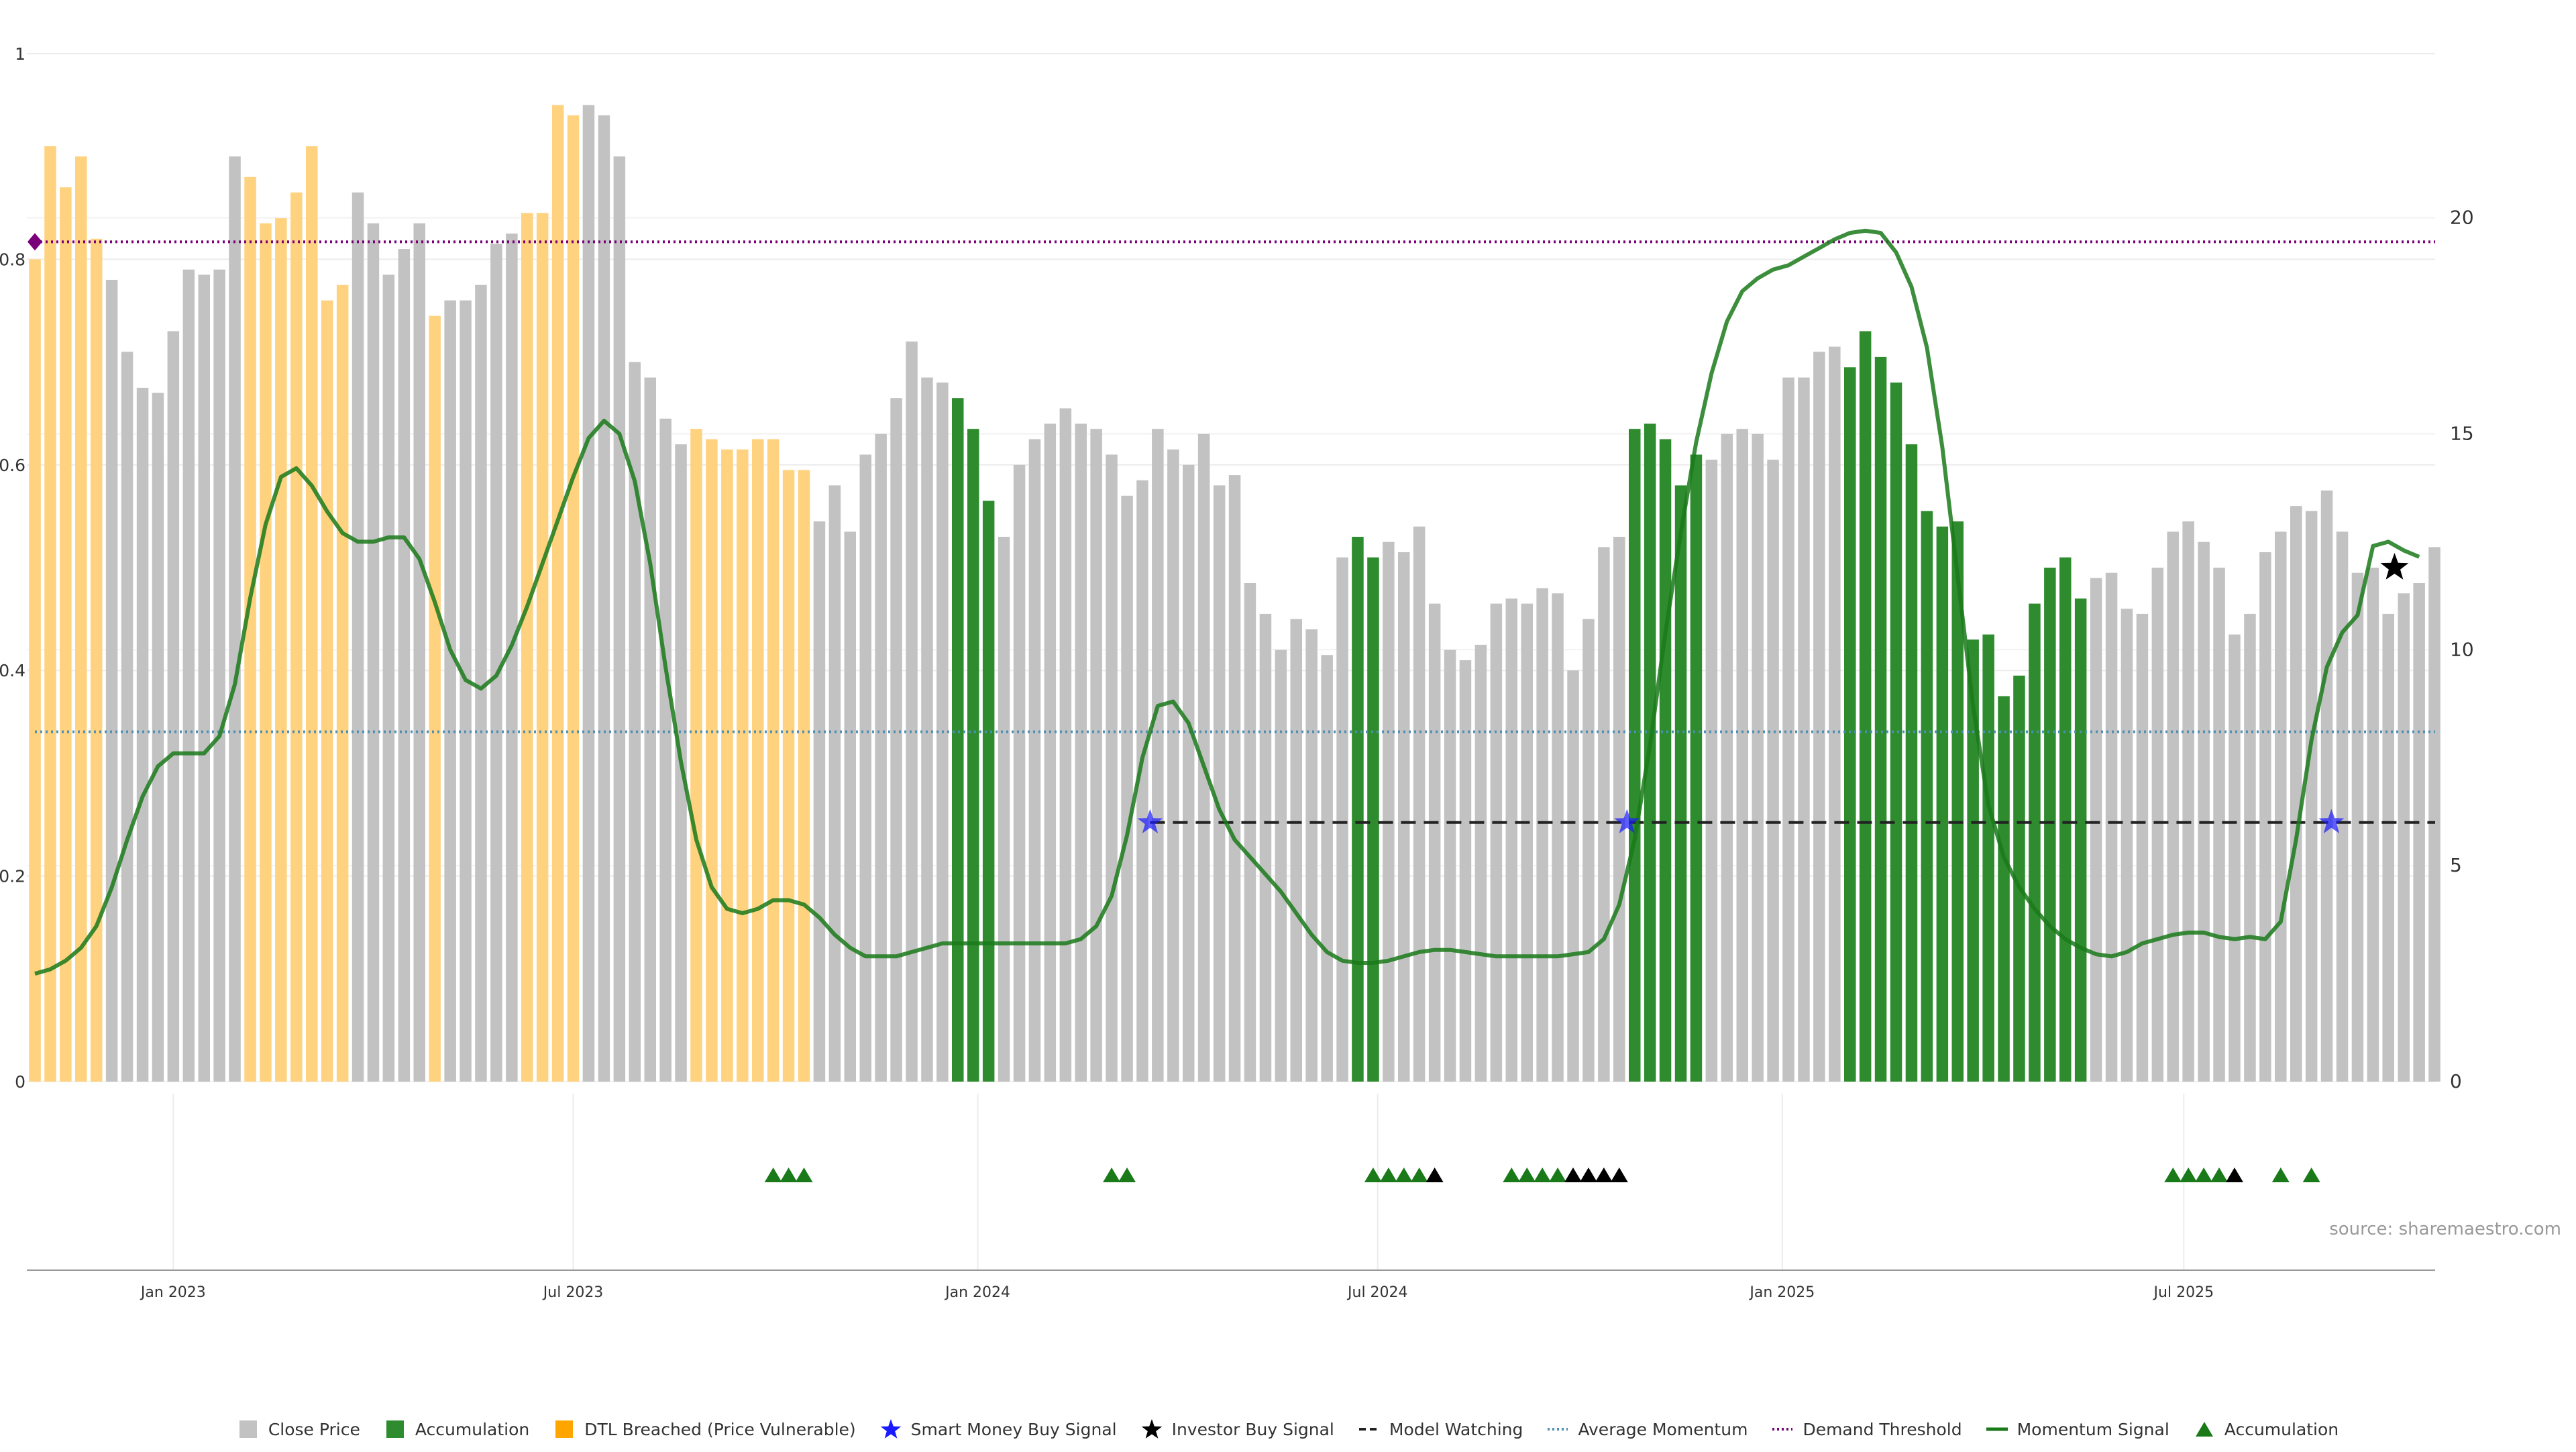 The height and width of the screenshot is (1452, 2576). What do you see at coordinates (298, 1429) in the screenshot?
I see `legend-item: Close Price` at bounding box center [298, 1429].